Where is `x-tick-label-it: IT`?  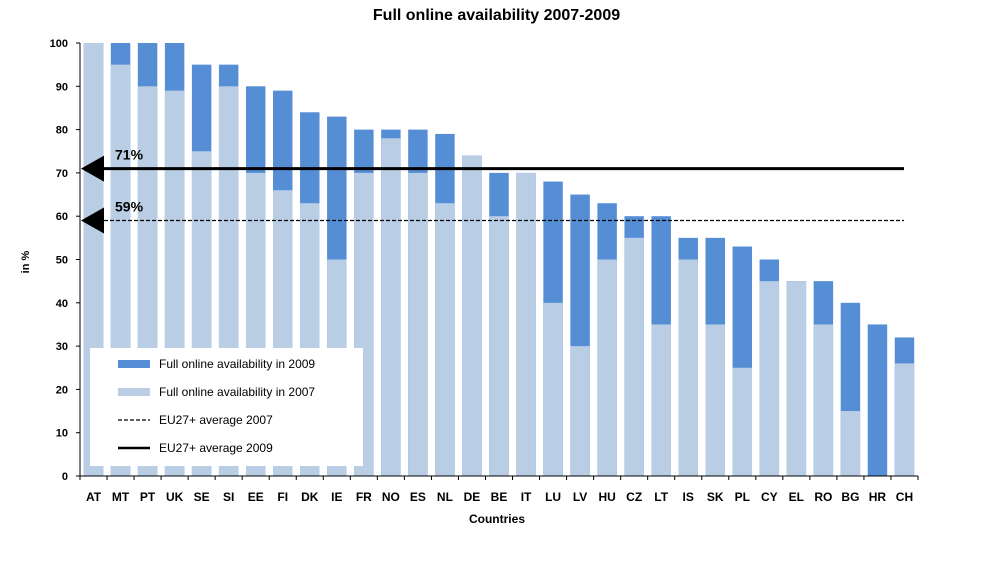
x-tick-label-it: IT is located at coordinates (526, 497).